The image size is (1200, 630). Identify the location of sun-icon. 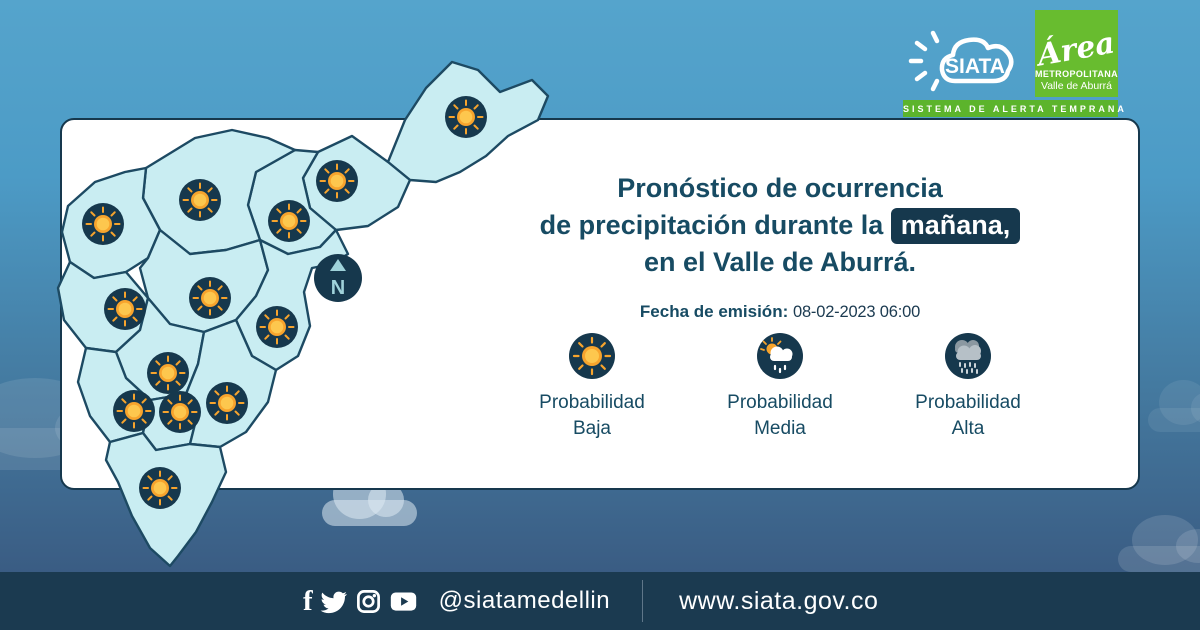
(592, 356).